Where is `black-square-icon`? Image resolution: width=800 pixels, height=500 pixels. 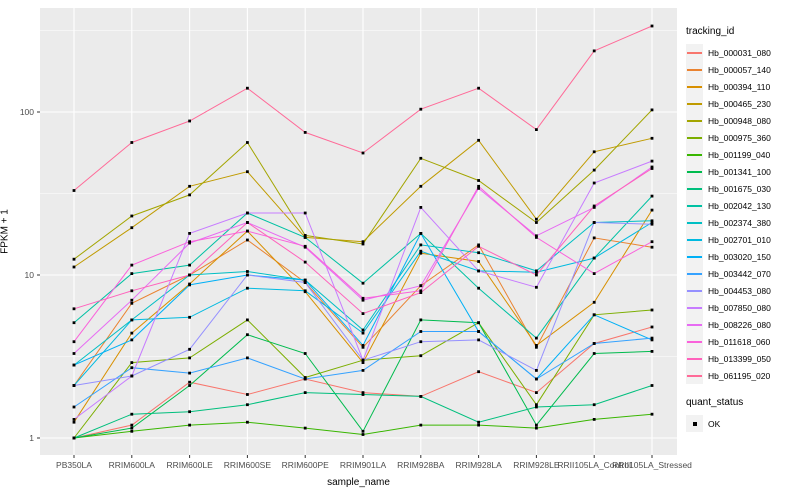
black-square-icon is located at coordinates (694, 423).